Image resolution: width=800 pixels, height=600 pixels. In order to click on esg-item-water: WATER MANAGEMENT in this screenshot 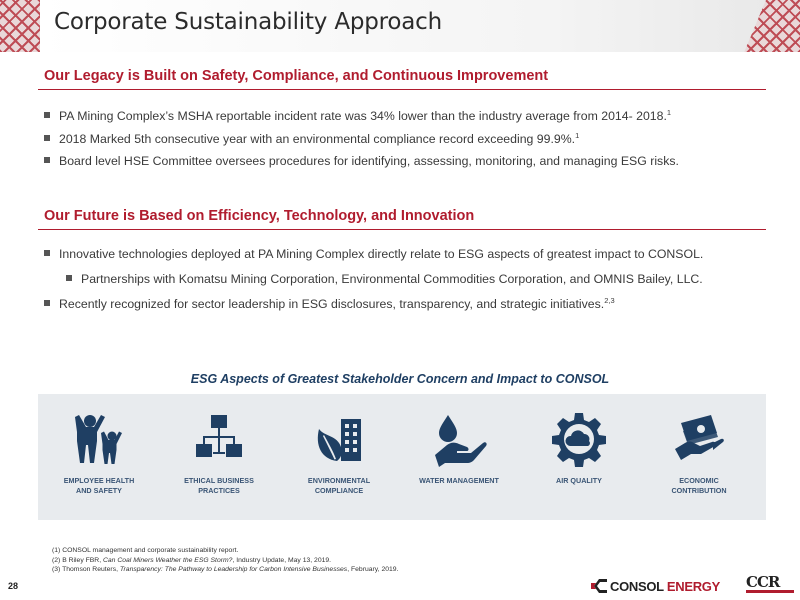, I will do `click(459, 457)`.